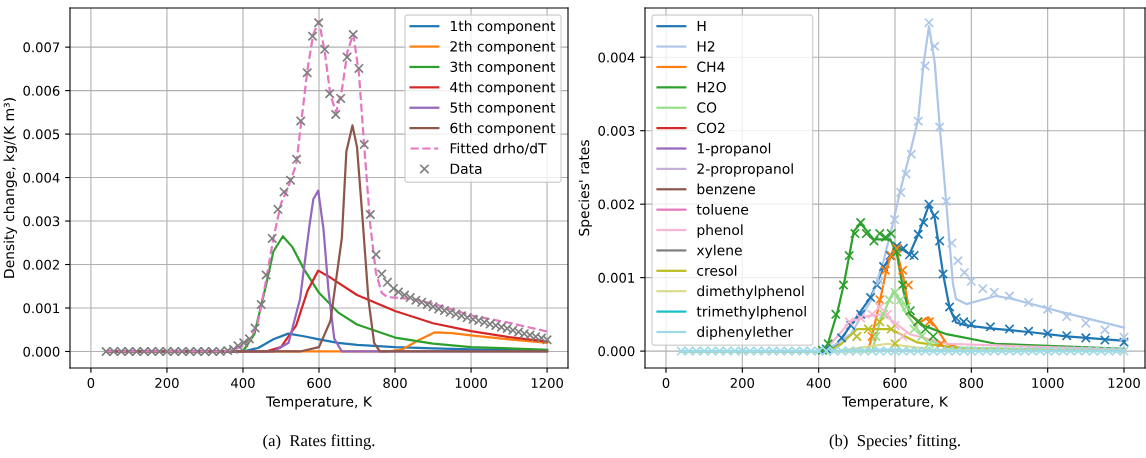  I want to click on legend-label: 2th component, so click(503, 47).